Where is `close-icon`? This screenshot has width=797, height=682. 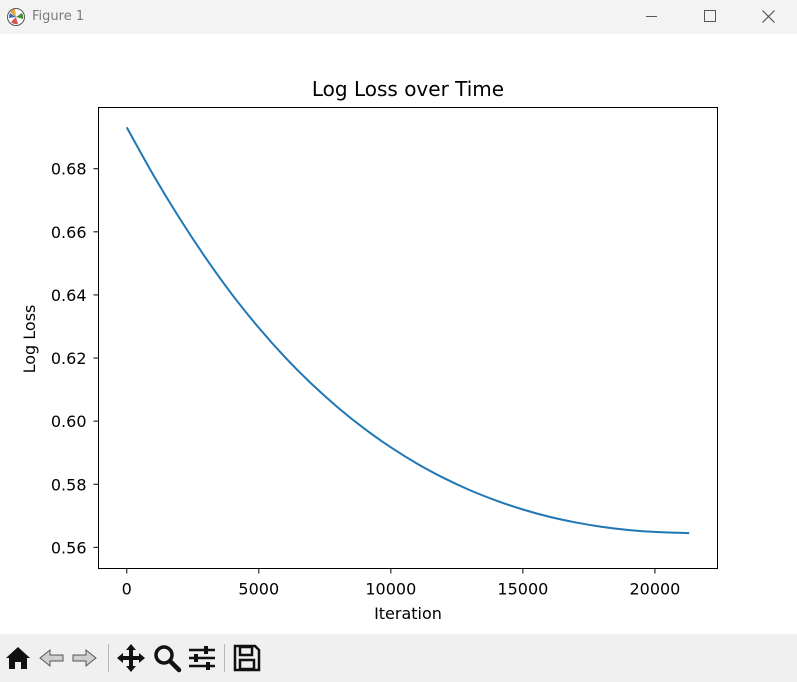
close-icon is located at coordinates (768, 16).